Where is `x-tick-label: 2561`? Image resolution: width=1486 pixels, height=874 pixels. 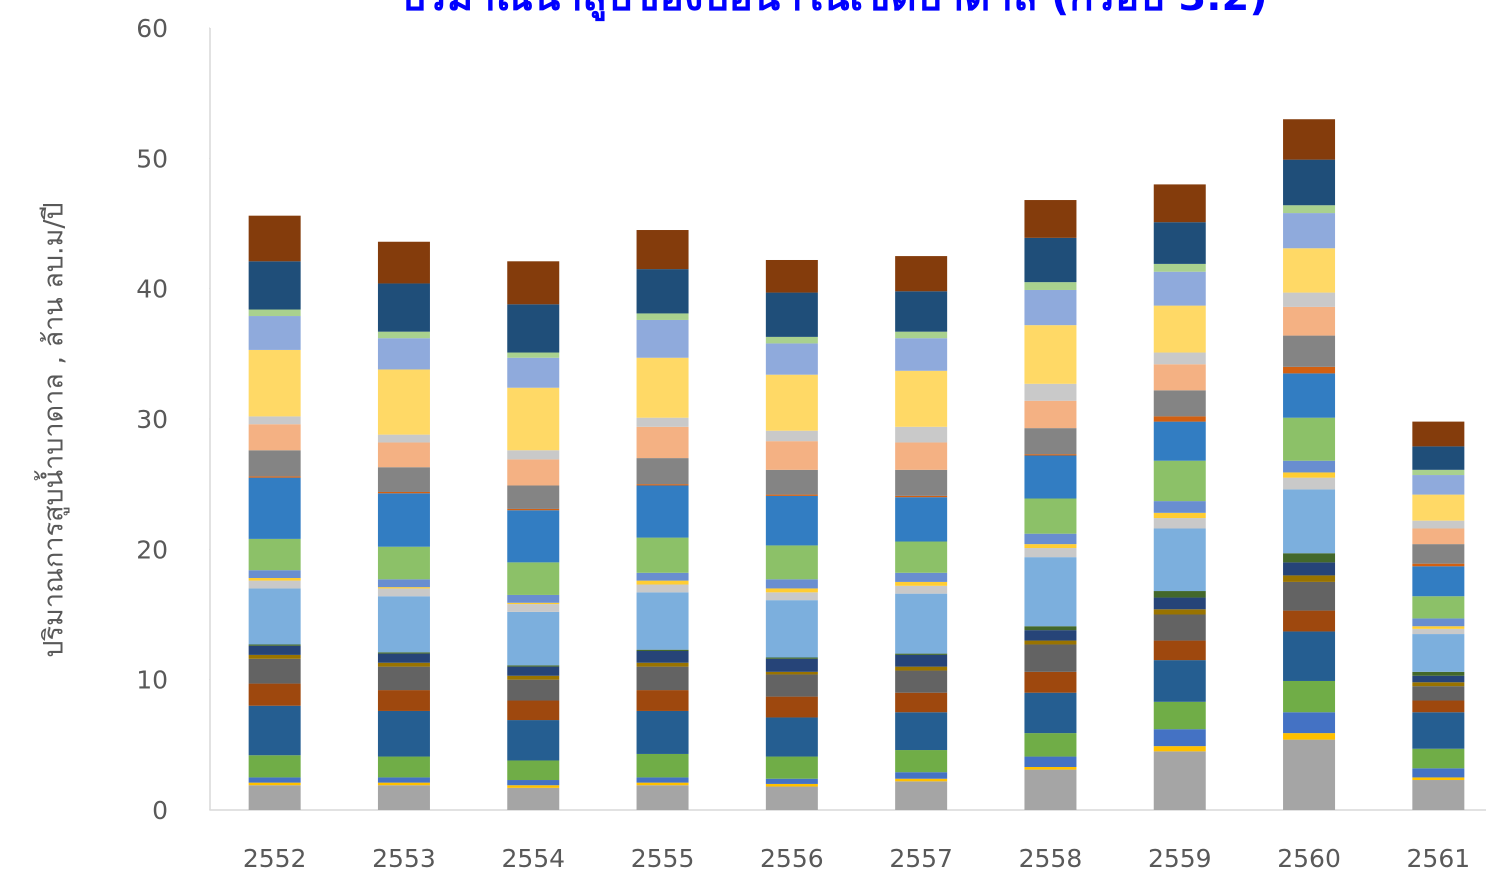
x-tick-label: 2561 is located at coordinates (1439, 858).